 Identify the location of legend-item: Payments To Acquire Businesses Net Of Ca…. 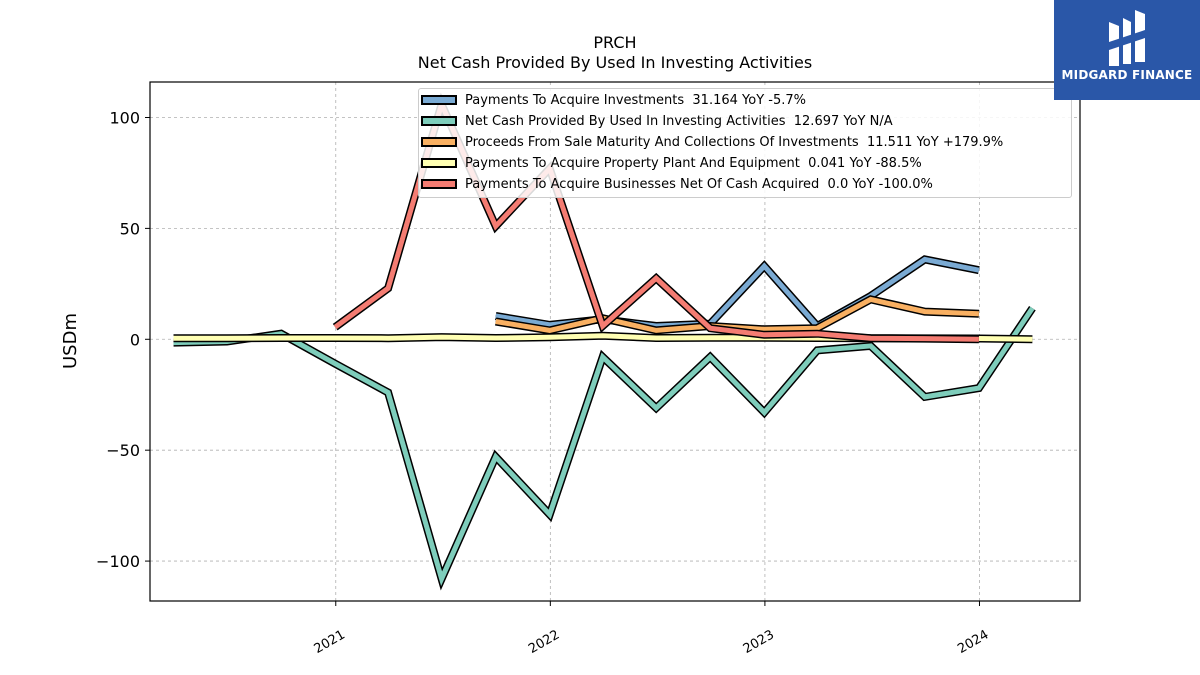
(677, 184).